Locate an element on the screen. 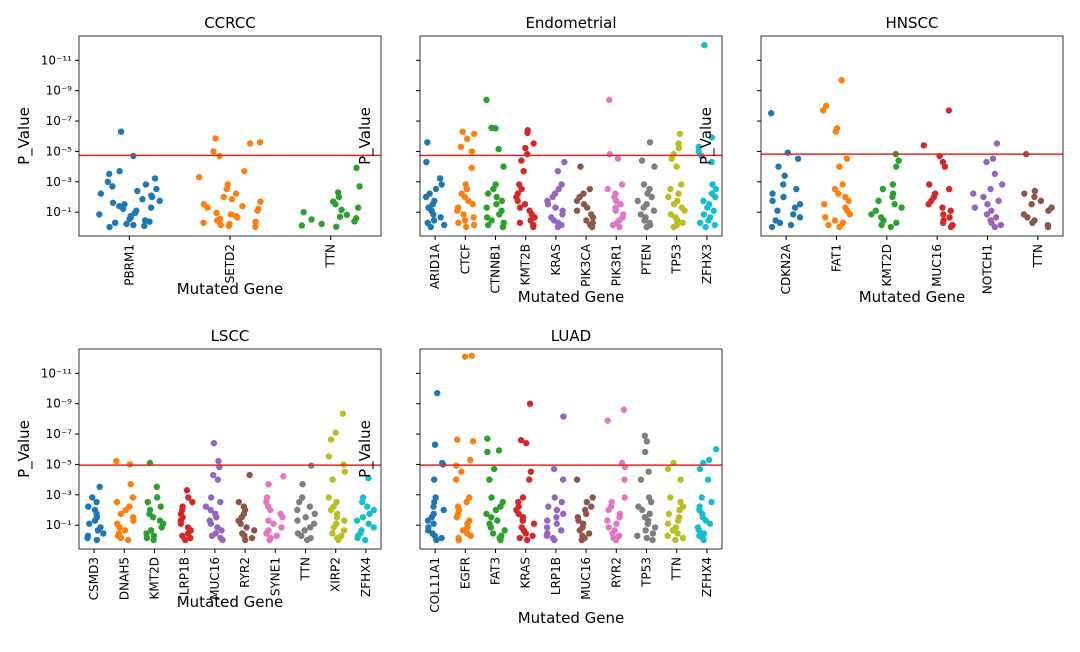 This screenshot has width=1080, height=652. y-axis-label: P_Value is located at coordinates (365, 449).